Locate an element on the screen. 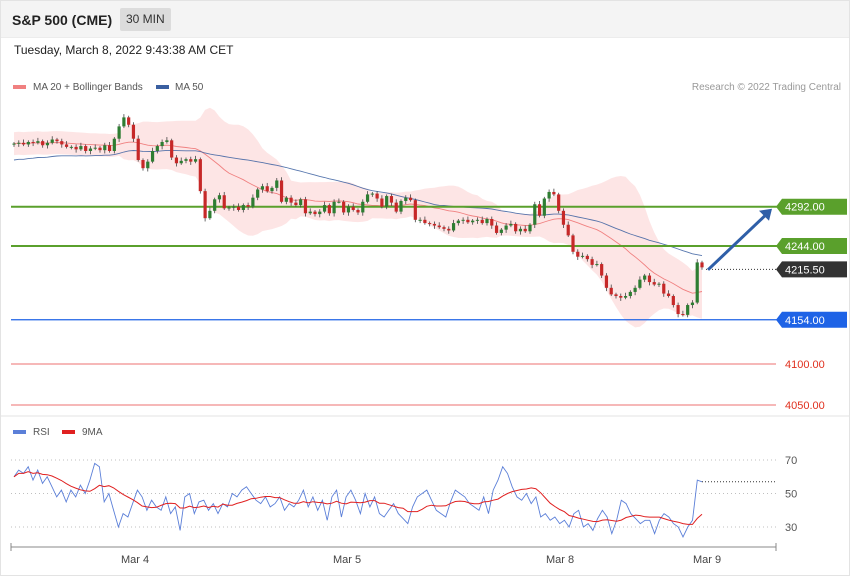 This screenshot has height=576, width=850. rsi-lines is located at coordinates (394, 500).